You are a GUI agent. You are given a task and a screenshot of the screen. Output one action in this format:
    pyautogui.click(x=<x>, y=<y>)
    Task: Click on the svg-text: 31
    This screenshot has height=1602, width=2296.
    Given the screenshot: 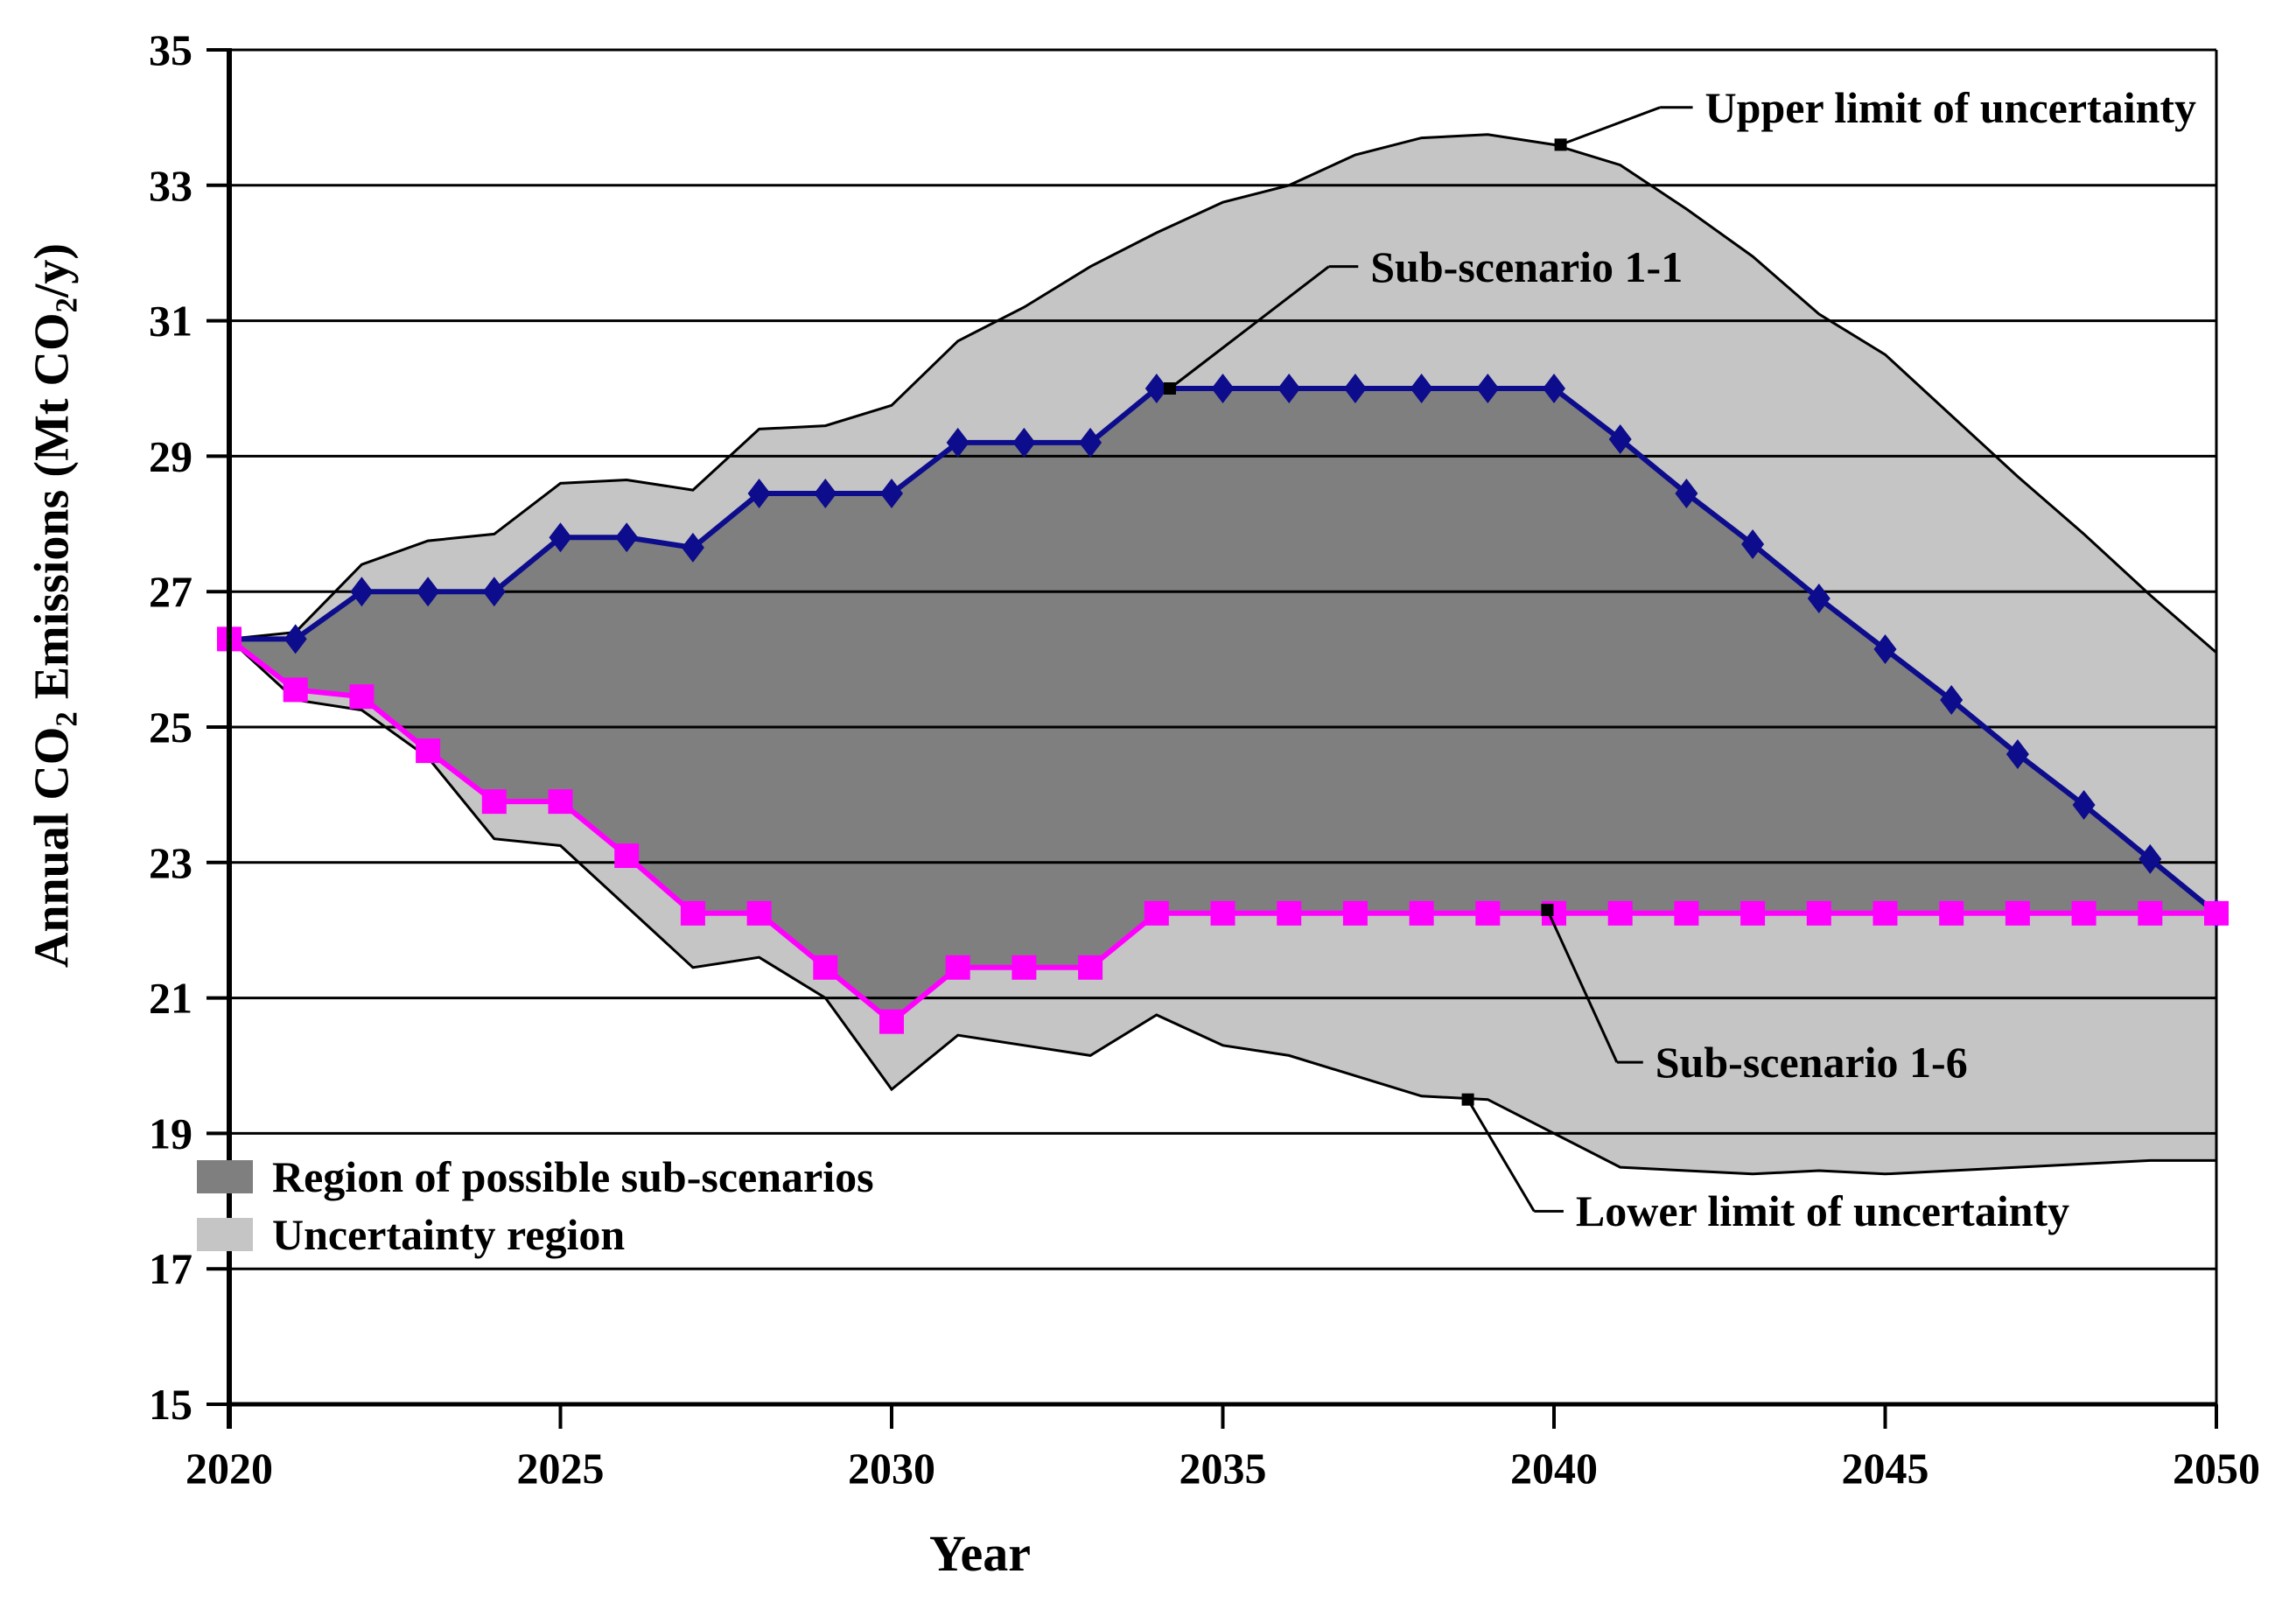 What is the action you would take?
    pyautogui.click(x=170, y=321)
    